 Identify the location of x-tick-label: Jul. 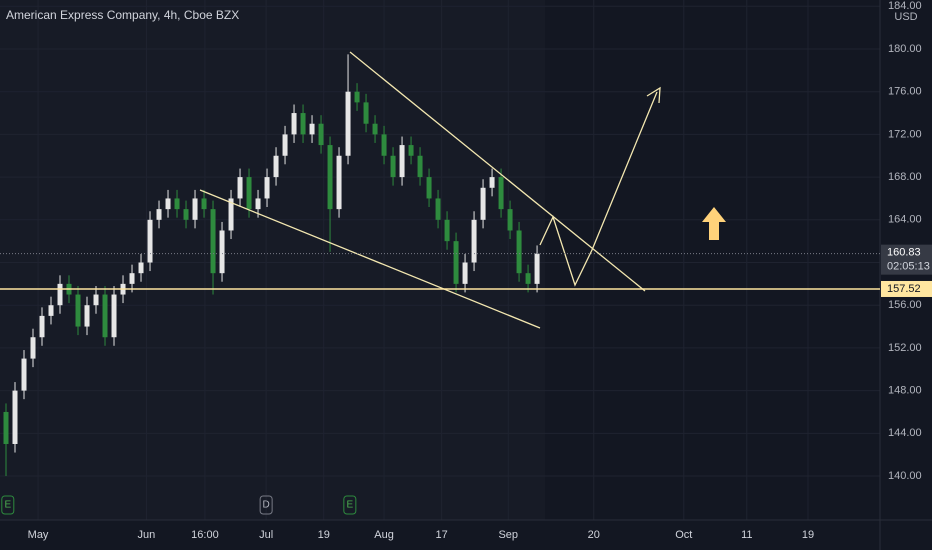
(266, 535).